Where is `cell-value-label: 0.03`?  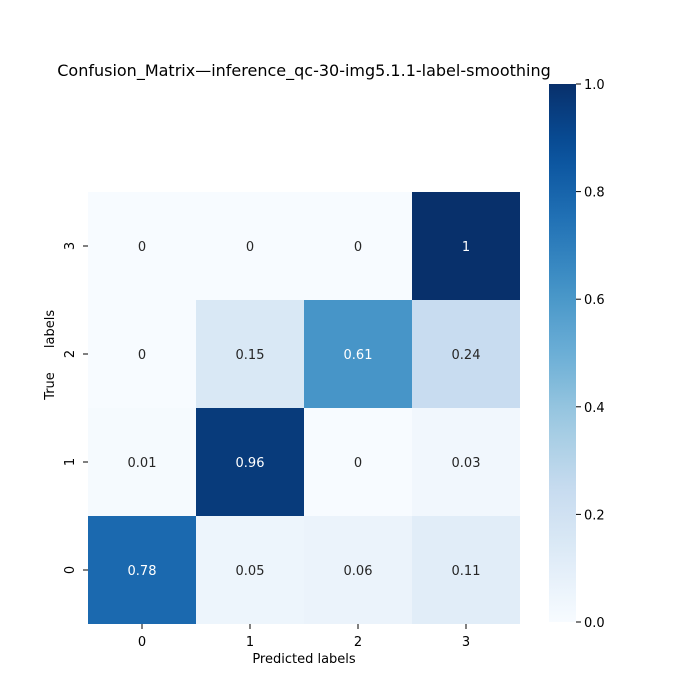
cell-value-label: 0.03 is located at coordinates (466, 463).